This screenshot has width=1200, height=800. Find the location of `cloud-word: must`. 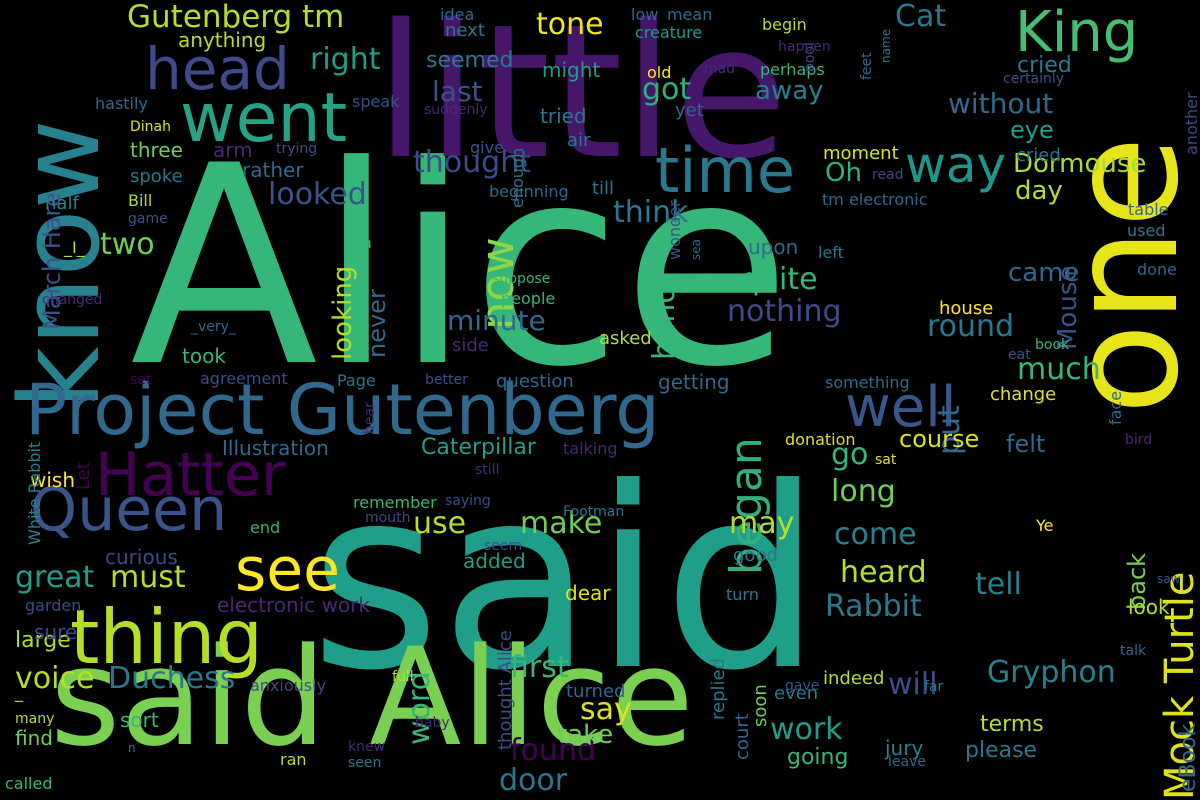

cloud-word: must is located at coordinates (148, 577).